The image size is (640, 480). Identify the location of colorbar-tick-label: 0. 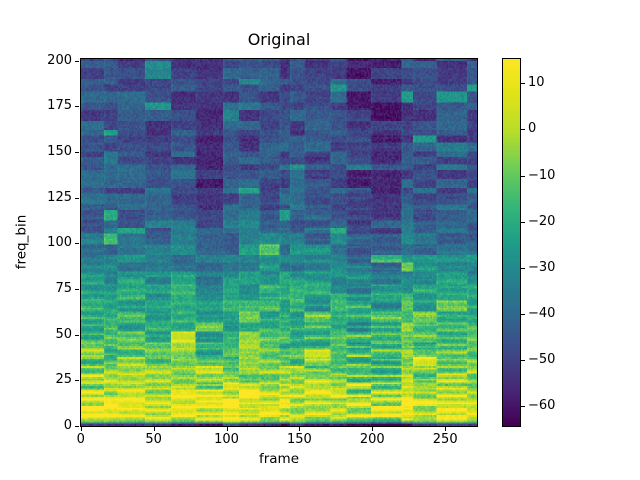
(532, 129).